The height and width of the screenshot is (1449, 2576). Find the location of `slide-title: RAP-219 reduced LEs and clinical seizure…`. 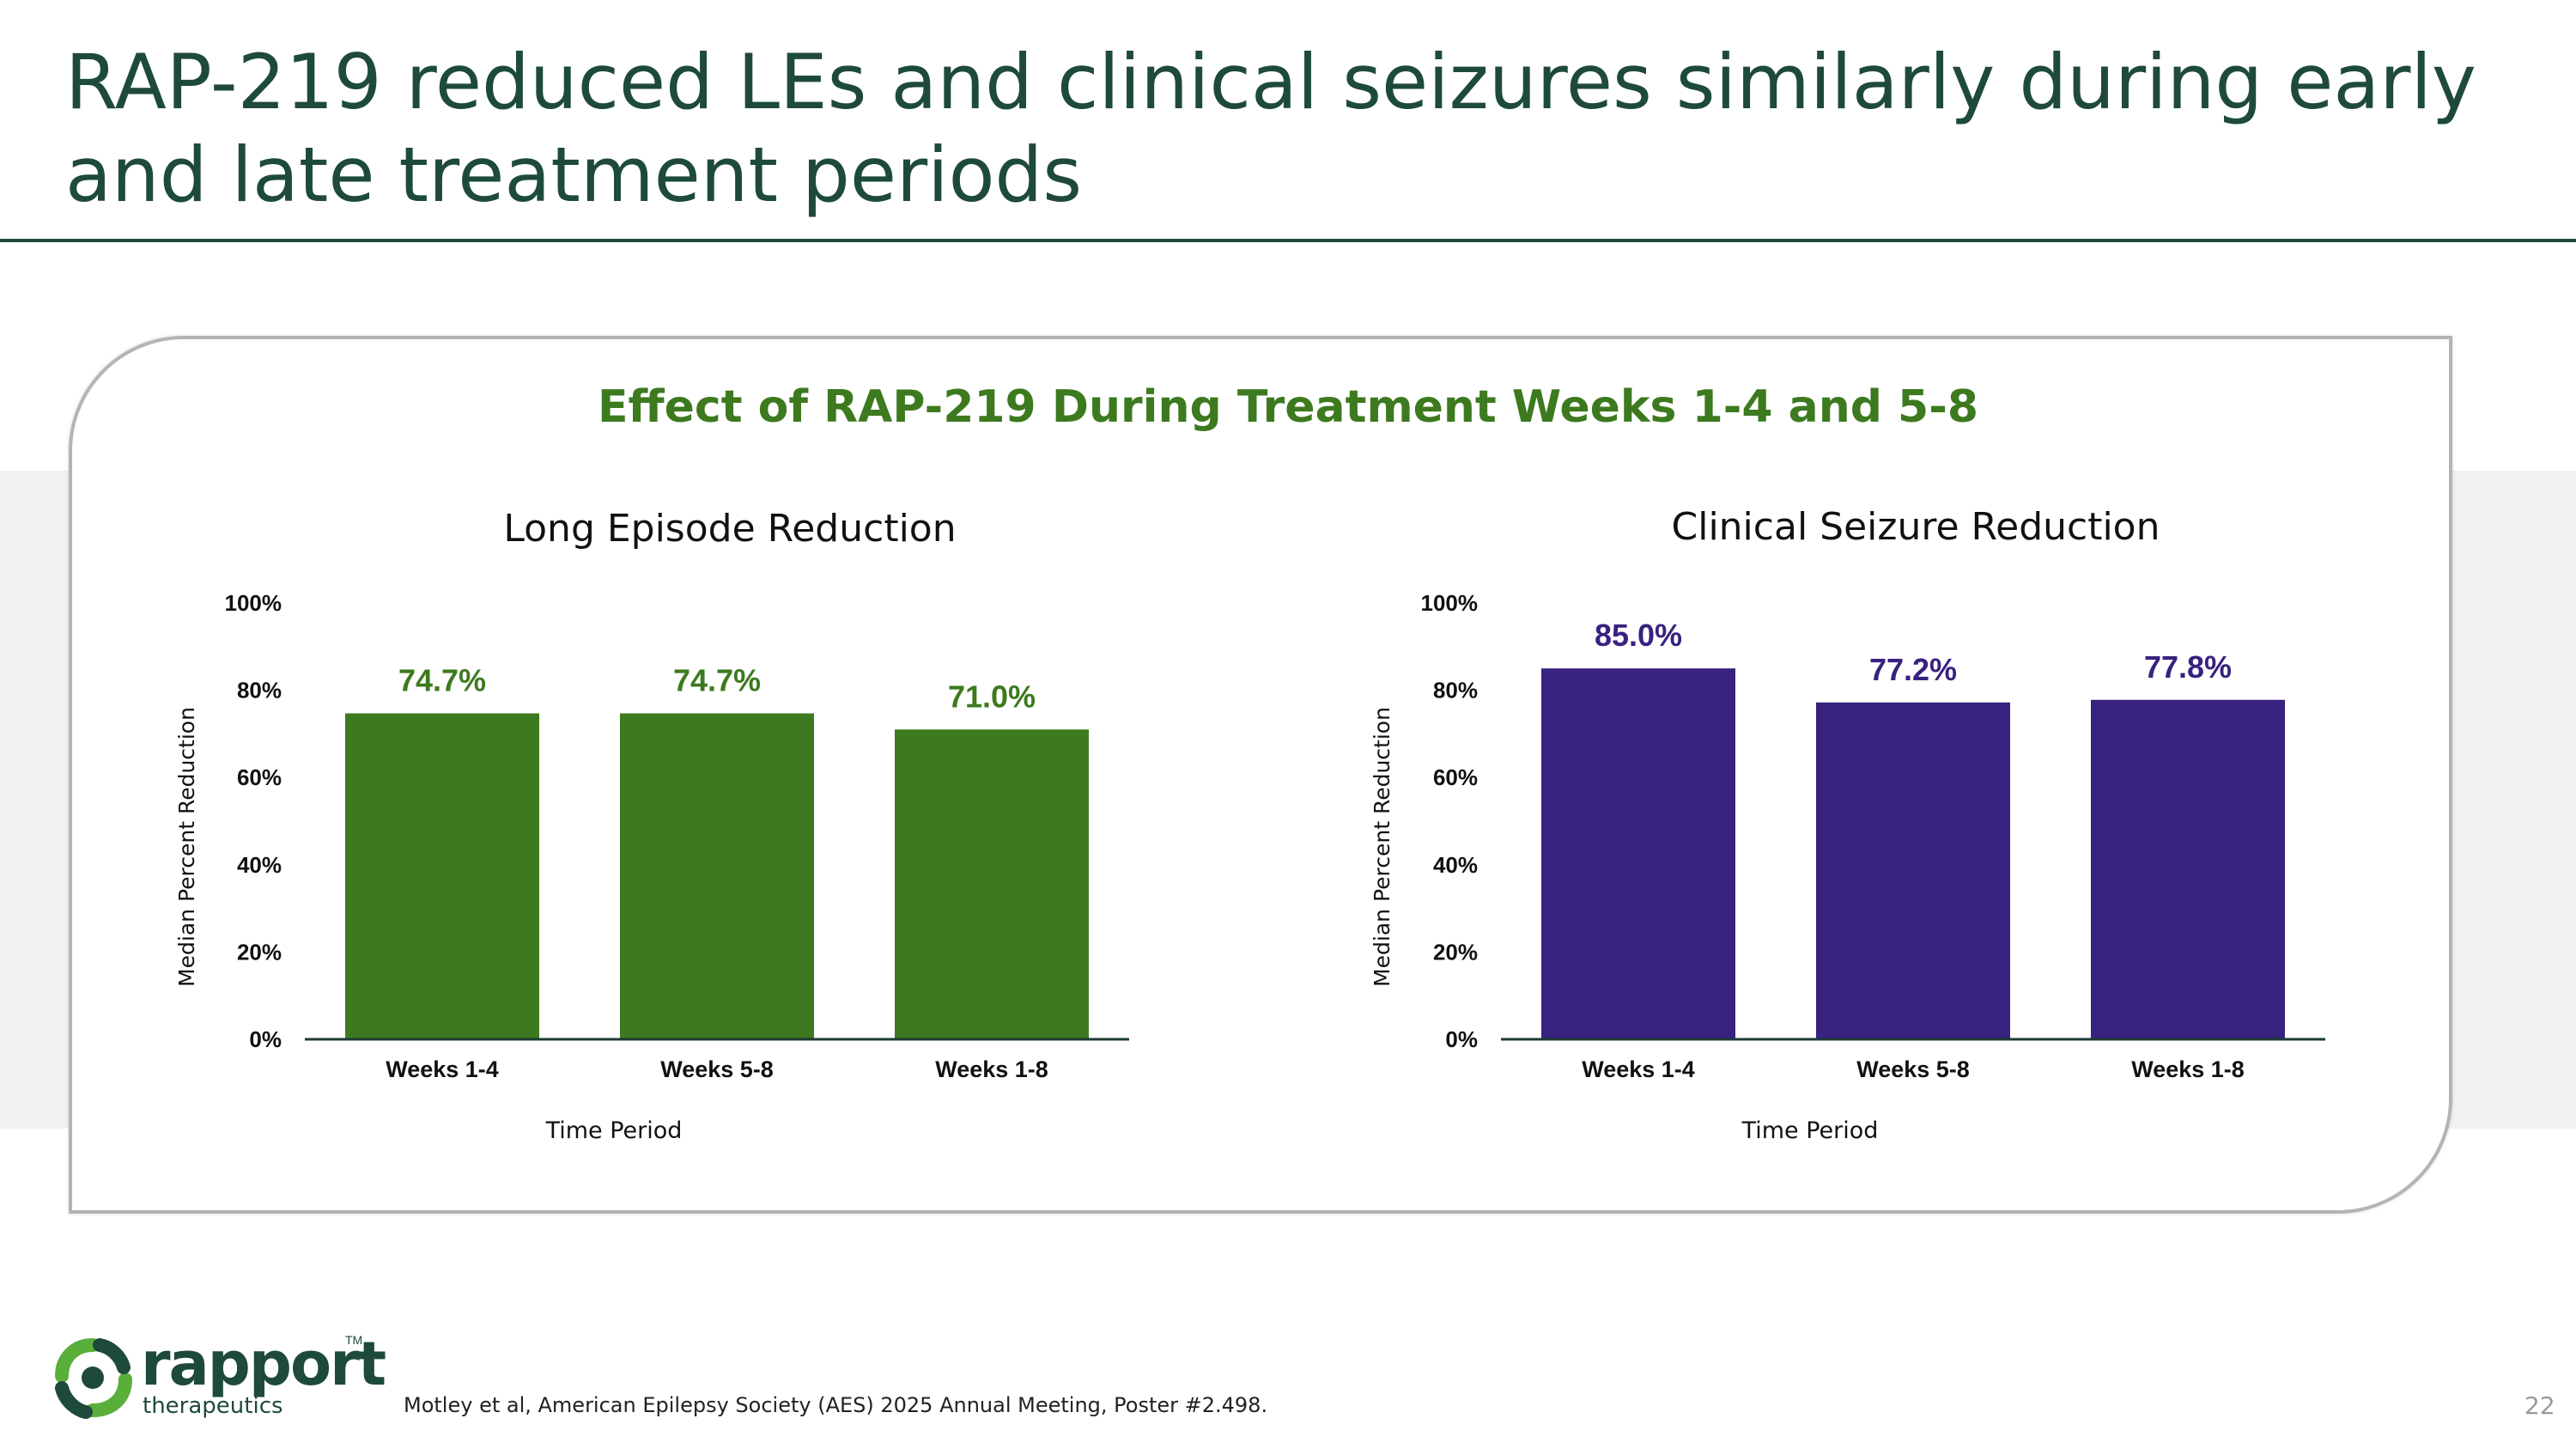

slide-title: RAP-219 reduced LEs and clinical seizure… is located at coordinates (1270, 128).